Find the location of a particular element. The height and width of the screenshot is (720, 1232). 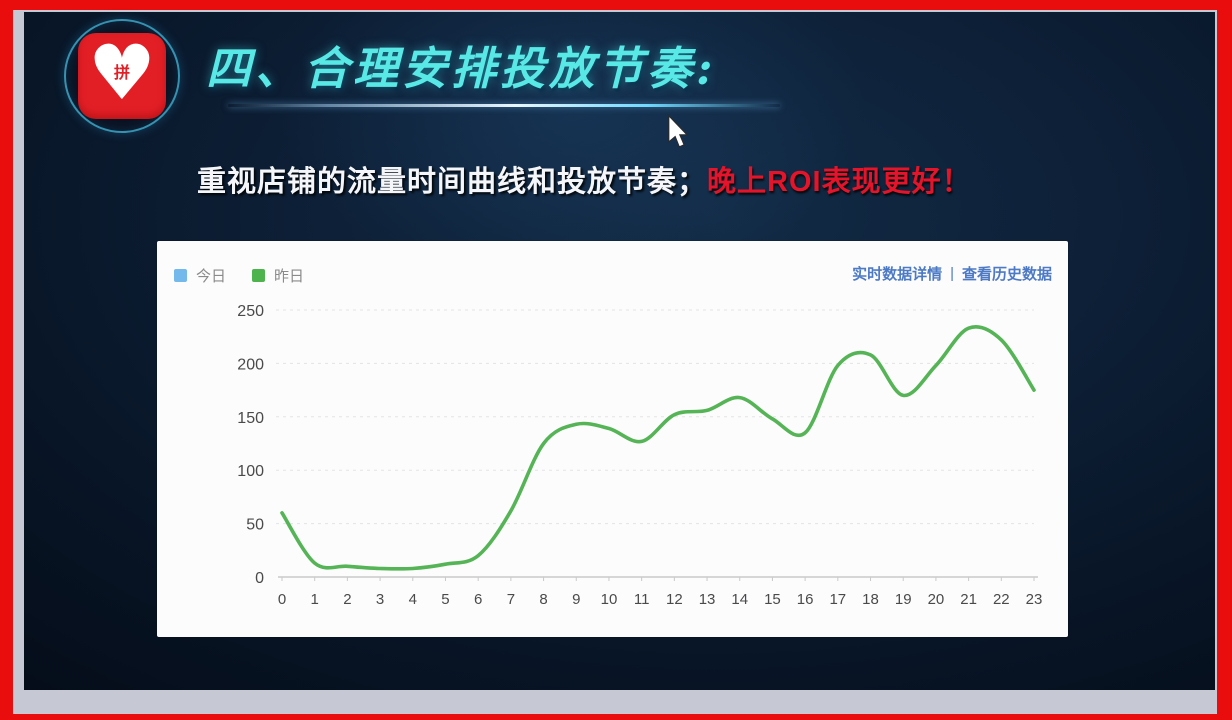

logo-glyph: 拼 is located at coordinates (122, 73).